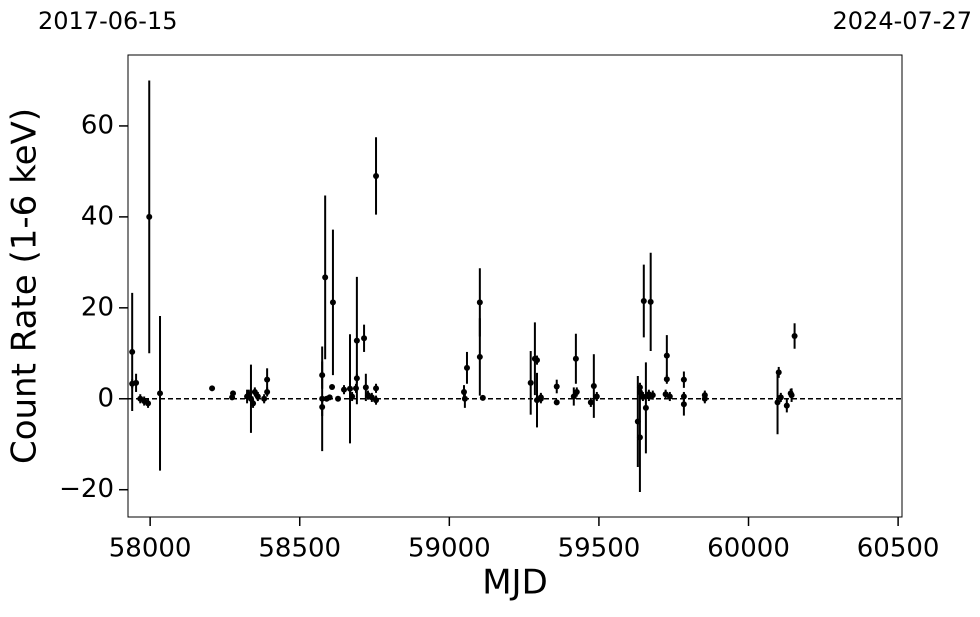 The height and width of the screenshot is (617, 980). What do you see at coordinates (599, 549) in the screenshot?
I see `x-tick-label: 59500` at bounding box center [599, 549].